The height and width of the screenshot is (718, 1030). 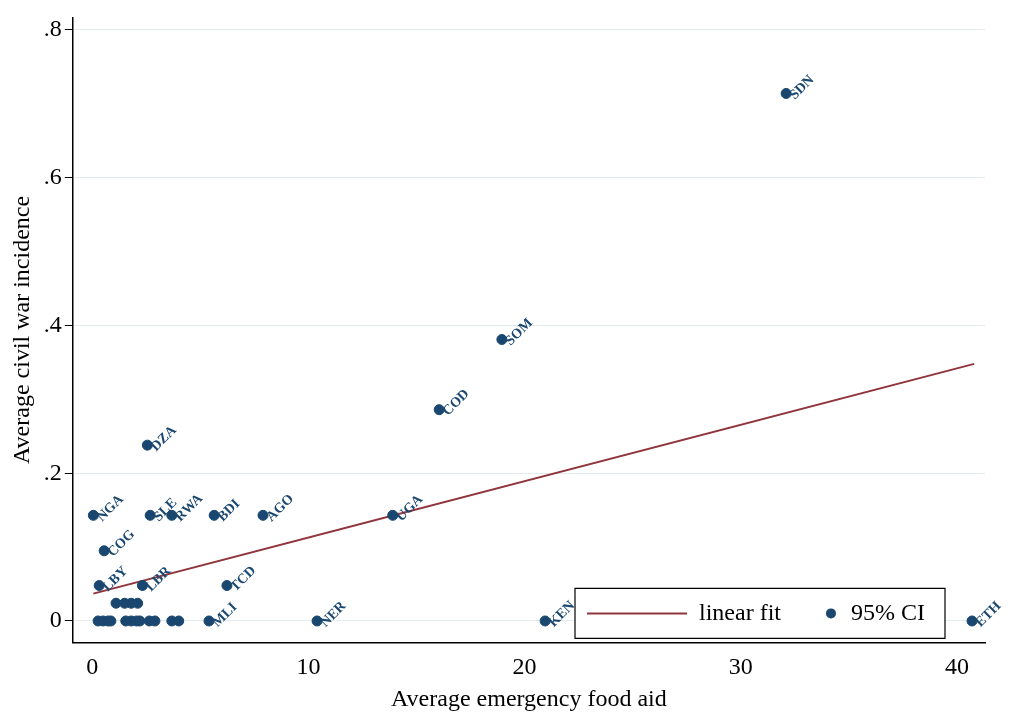 I want to click on legend-label: 95% CI, so click(x=887, y=611).